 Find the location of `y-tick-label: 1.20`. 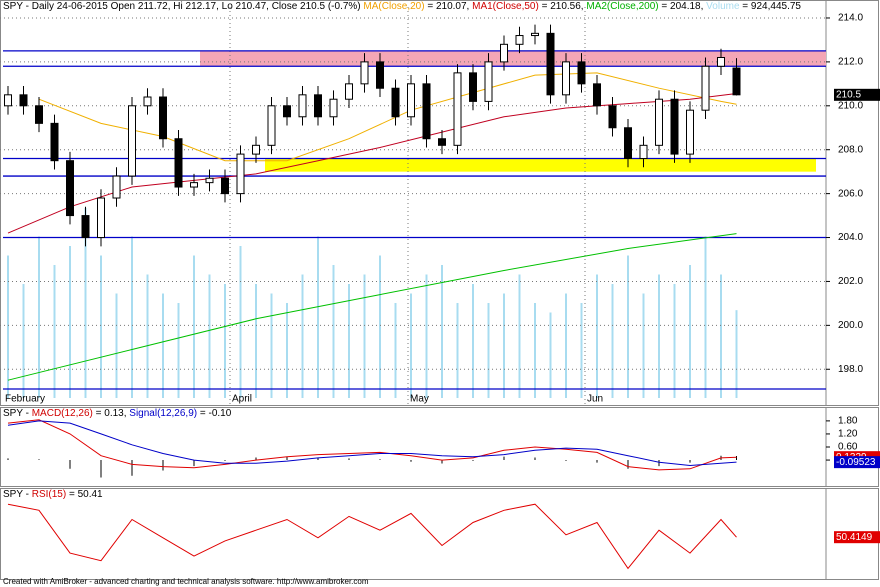

y-tick-label: 1.20 is located at coordinates (848, 434).